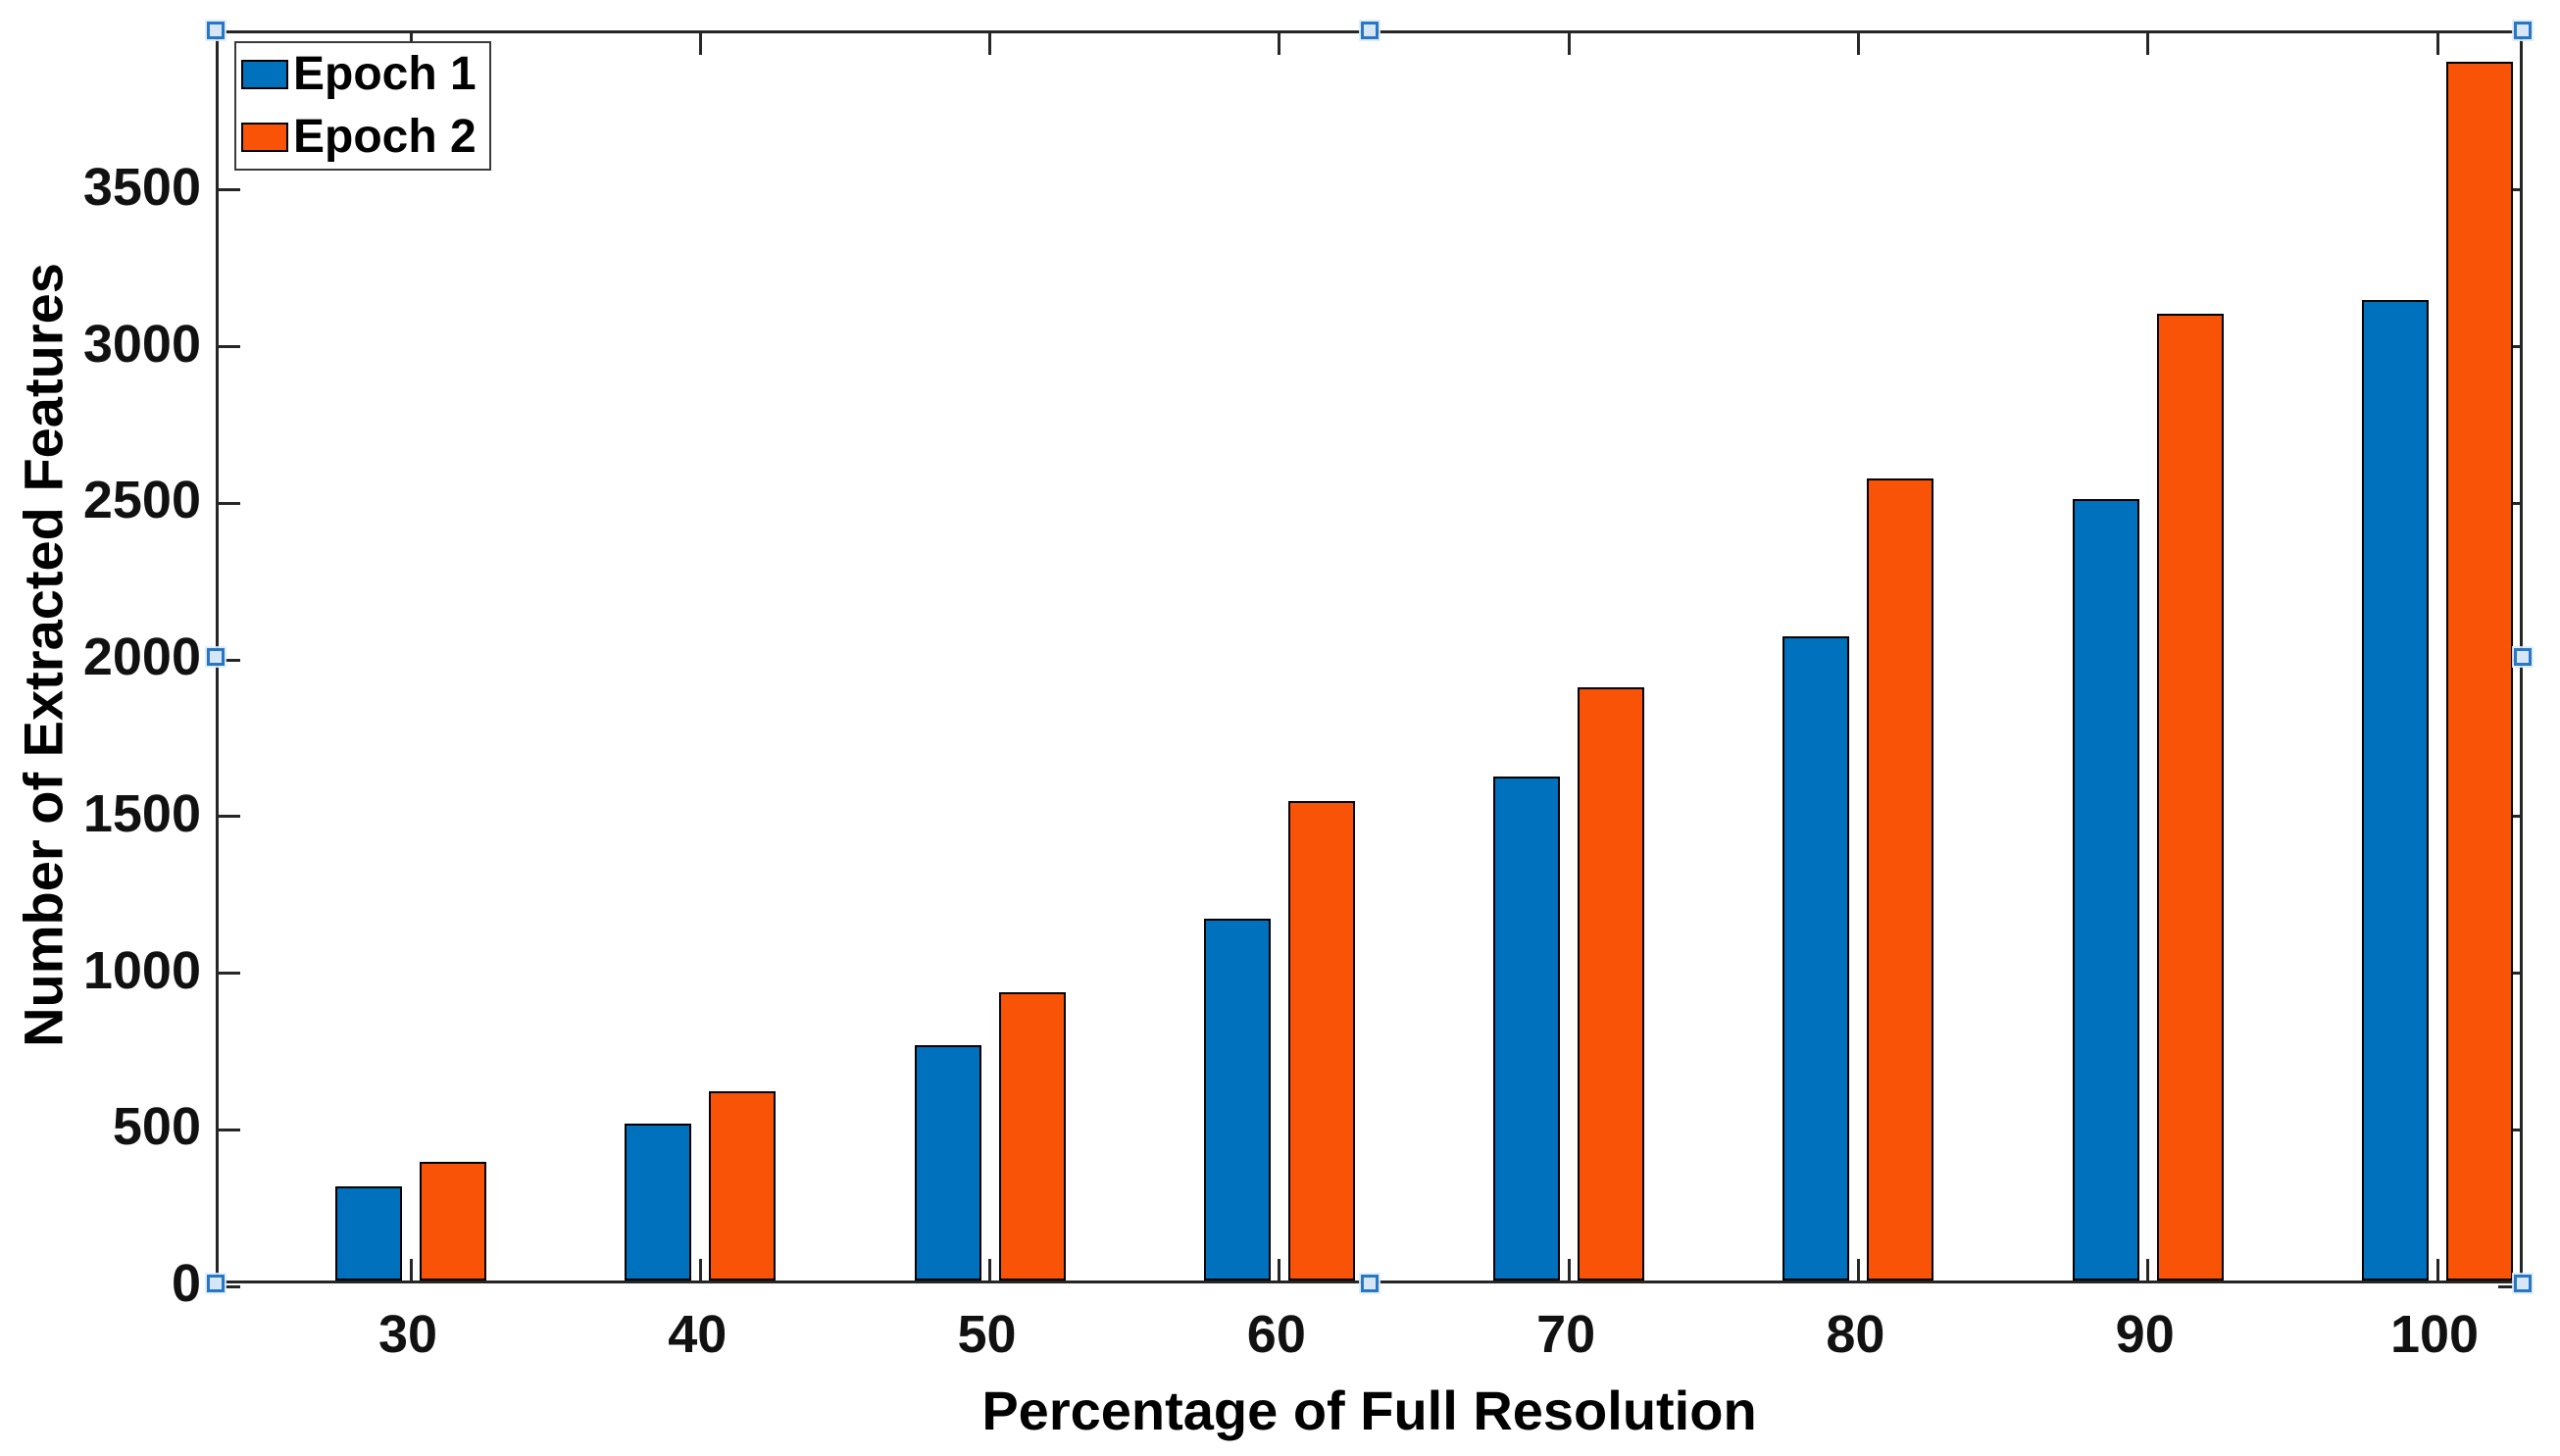  Describe the element at coordinates (216, 1283) in the screenshot. I see `selection-handle-bottom-left` at that location.